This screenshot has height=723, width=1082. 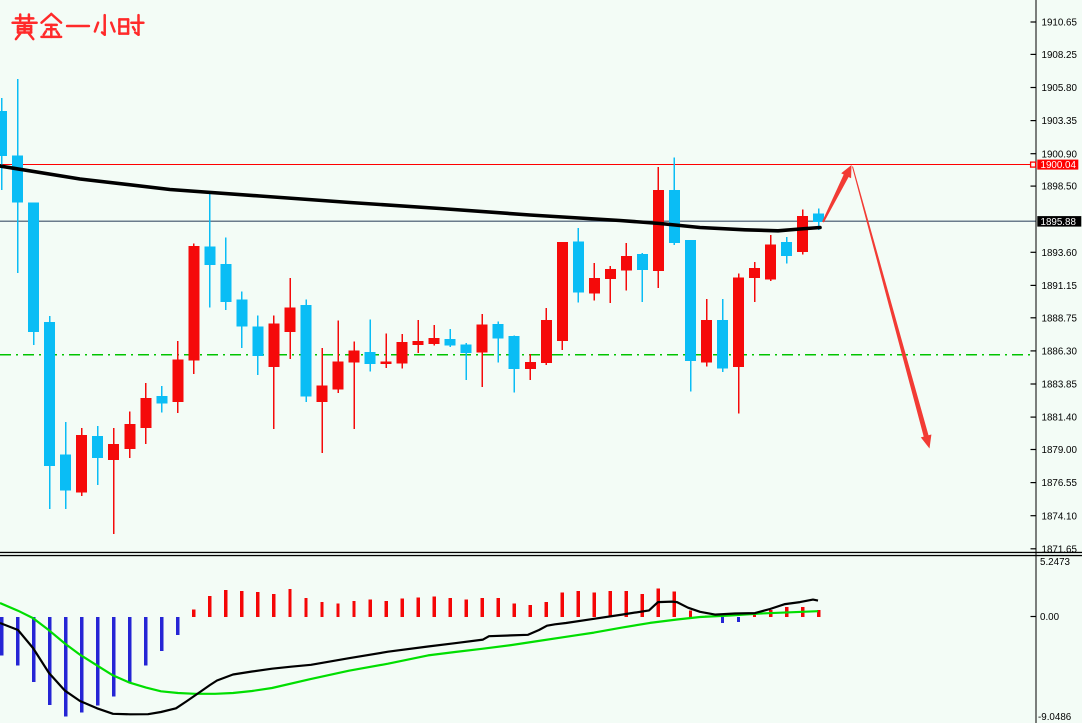 I want to click on svg-text: 1876.55, so click(x=1060, y=483).